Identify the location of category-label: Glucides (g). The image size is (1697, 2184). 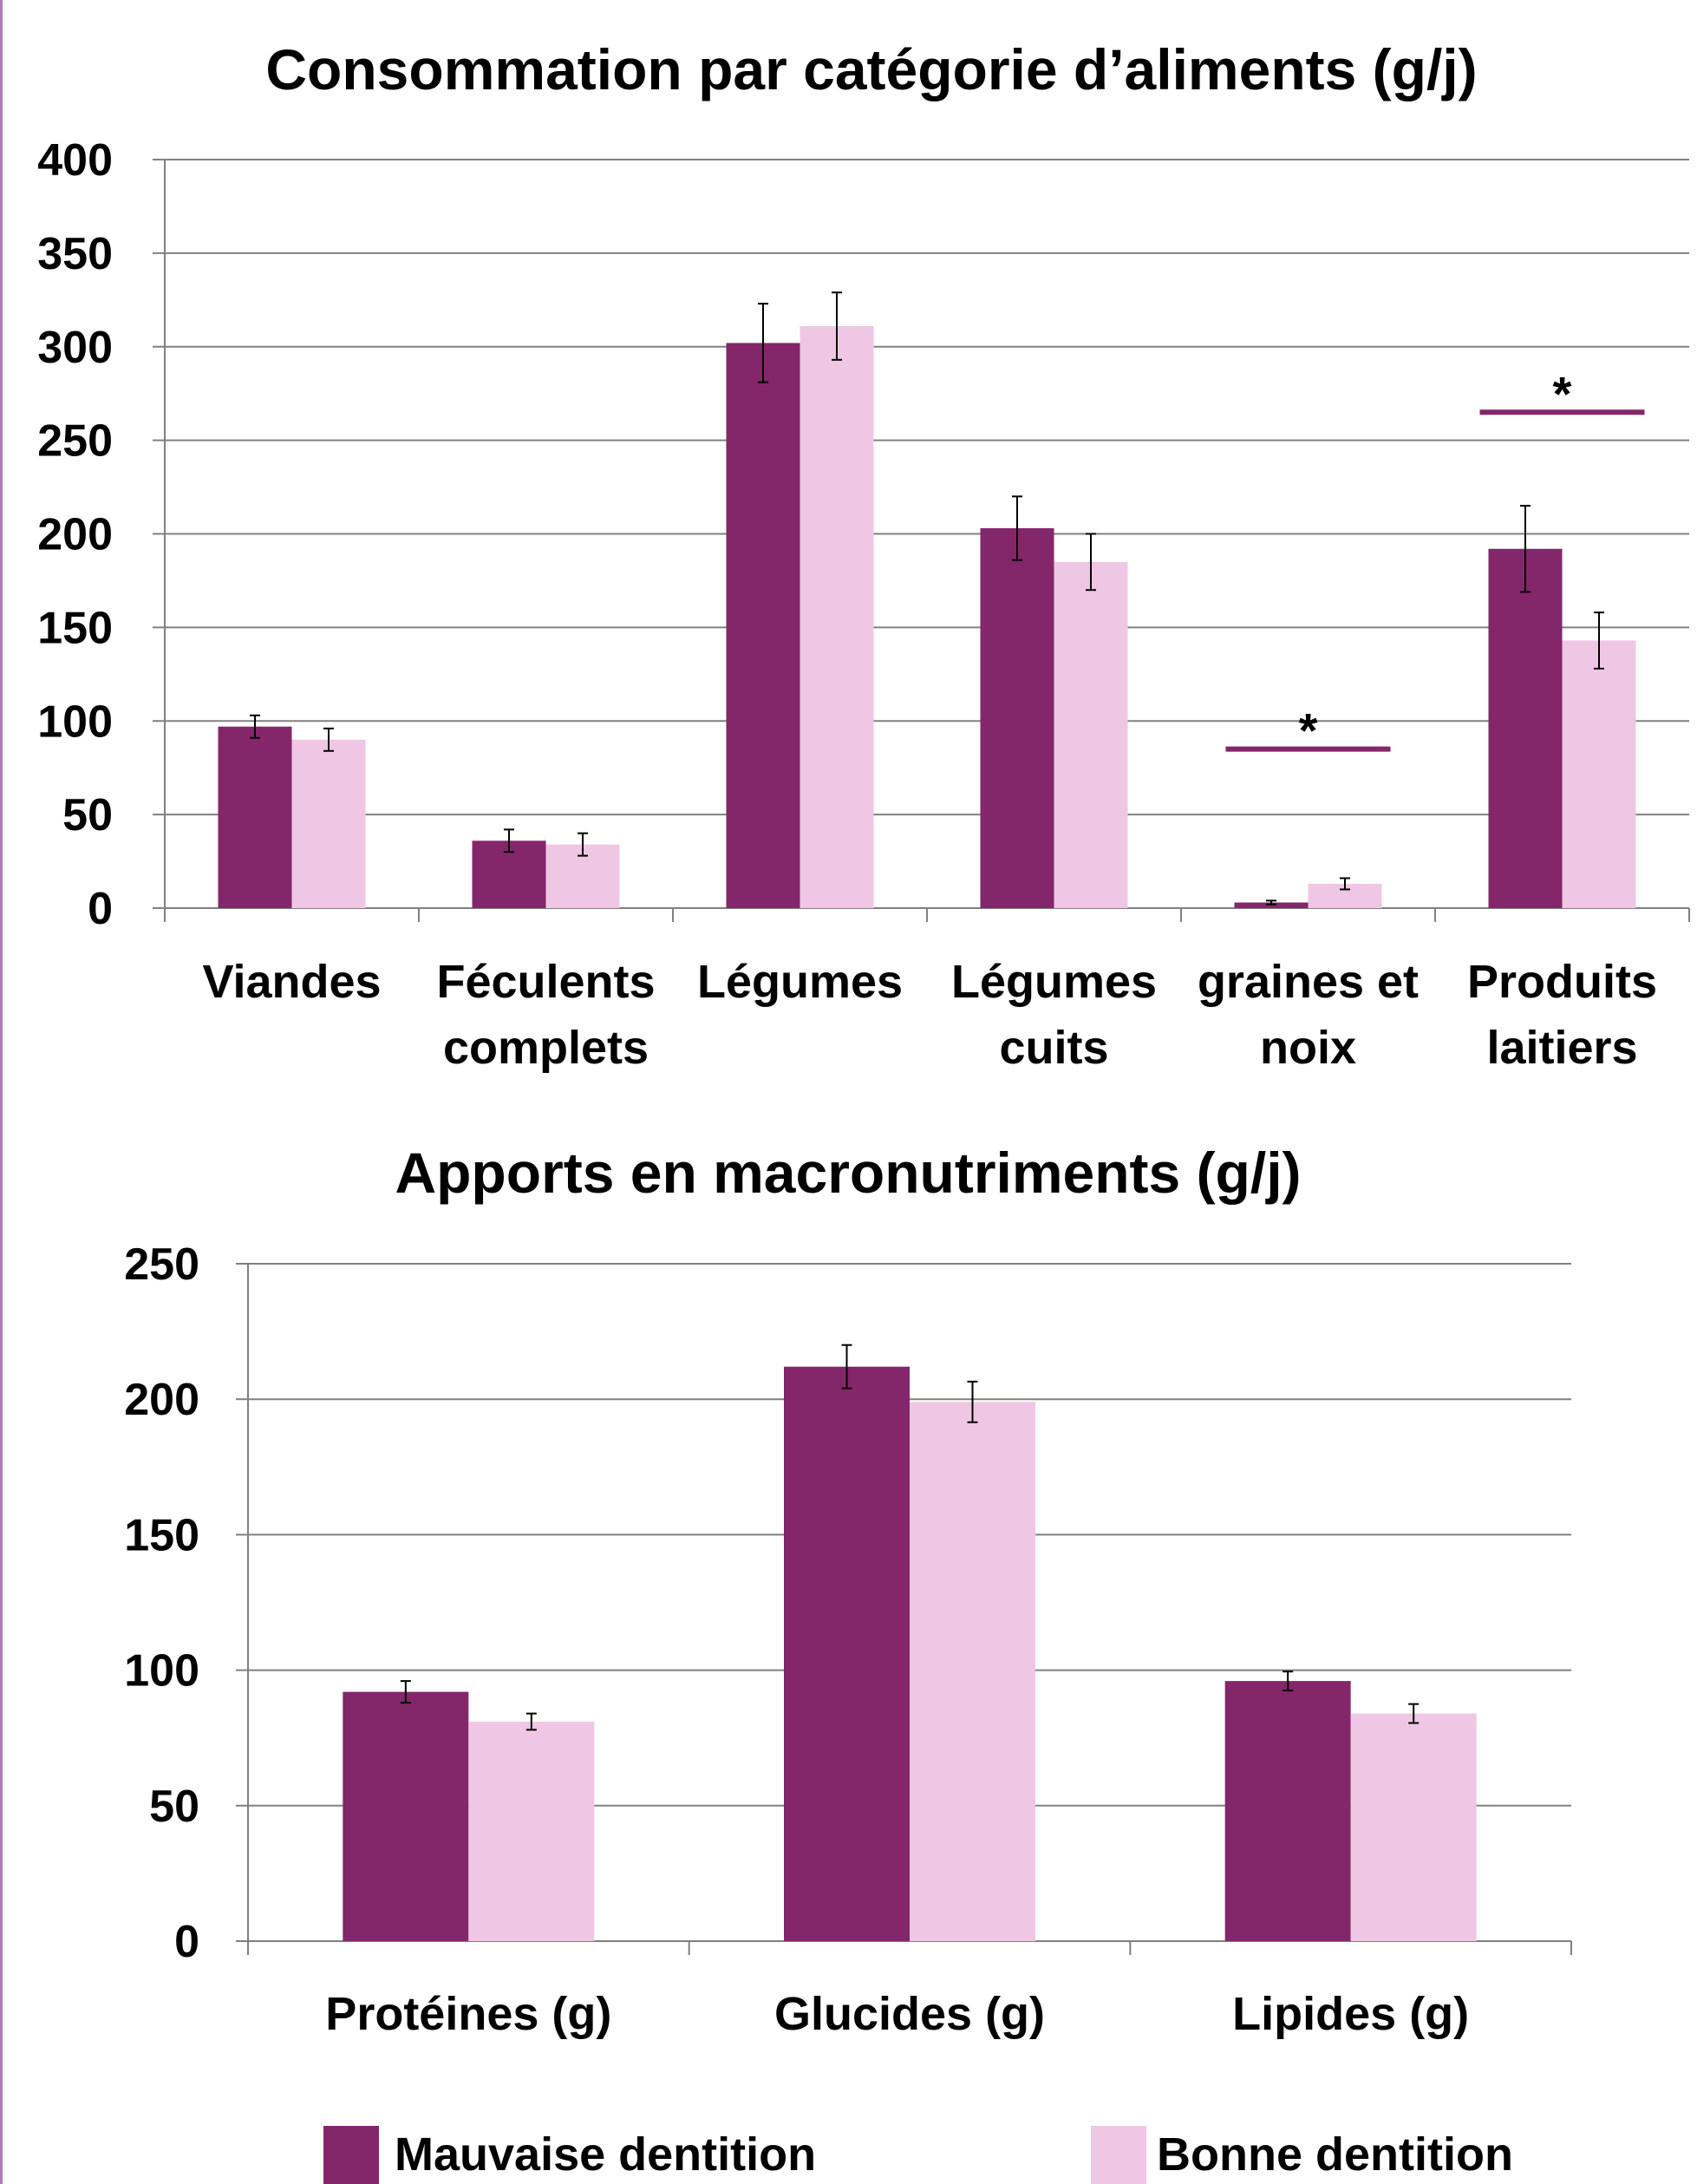
(909, 2014).